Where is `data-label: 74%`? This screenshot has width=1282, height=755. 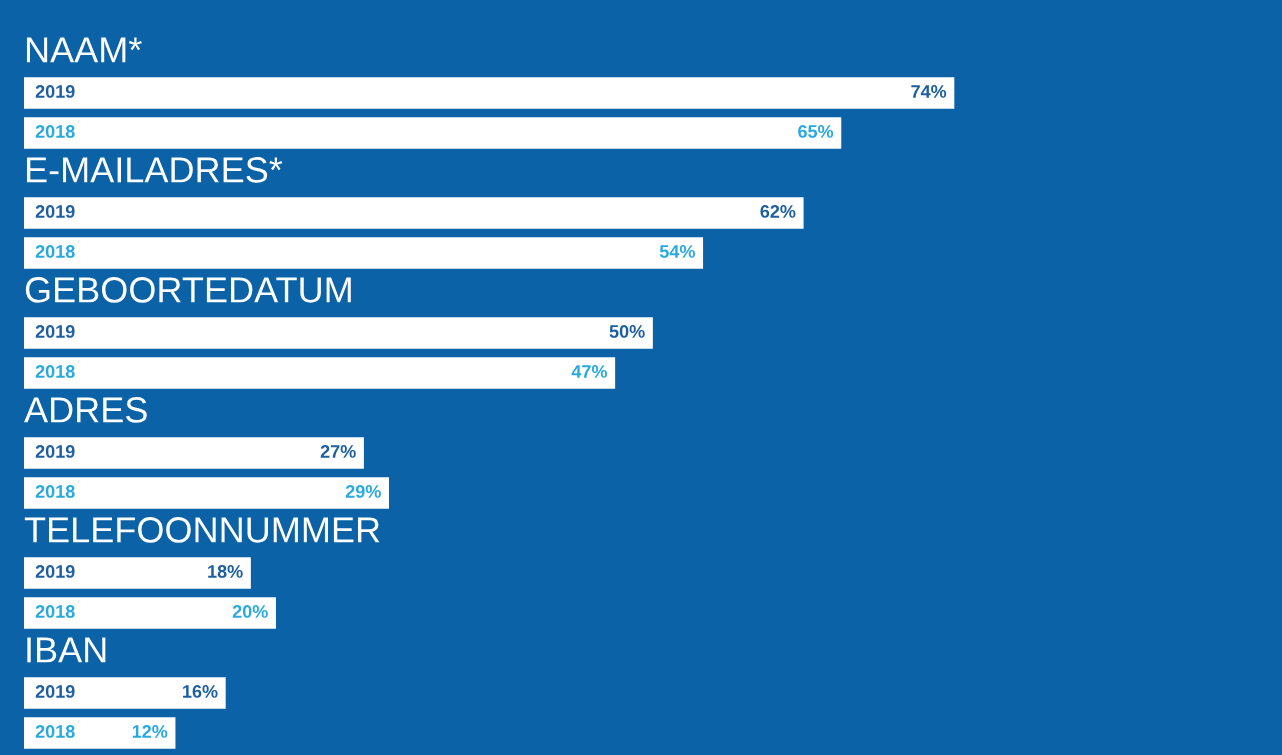 data-label: 74% is located at coordinates (929, 91).